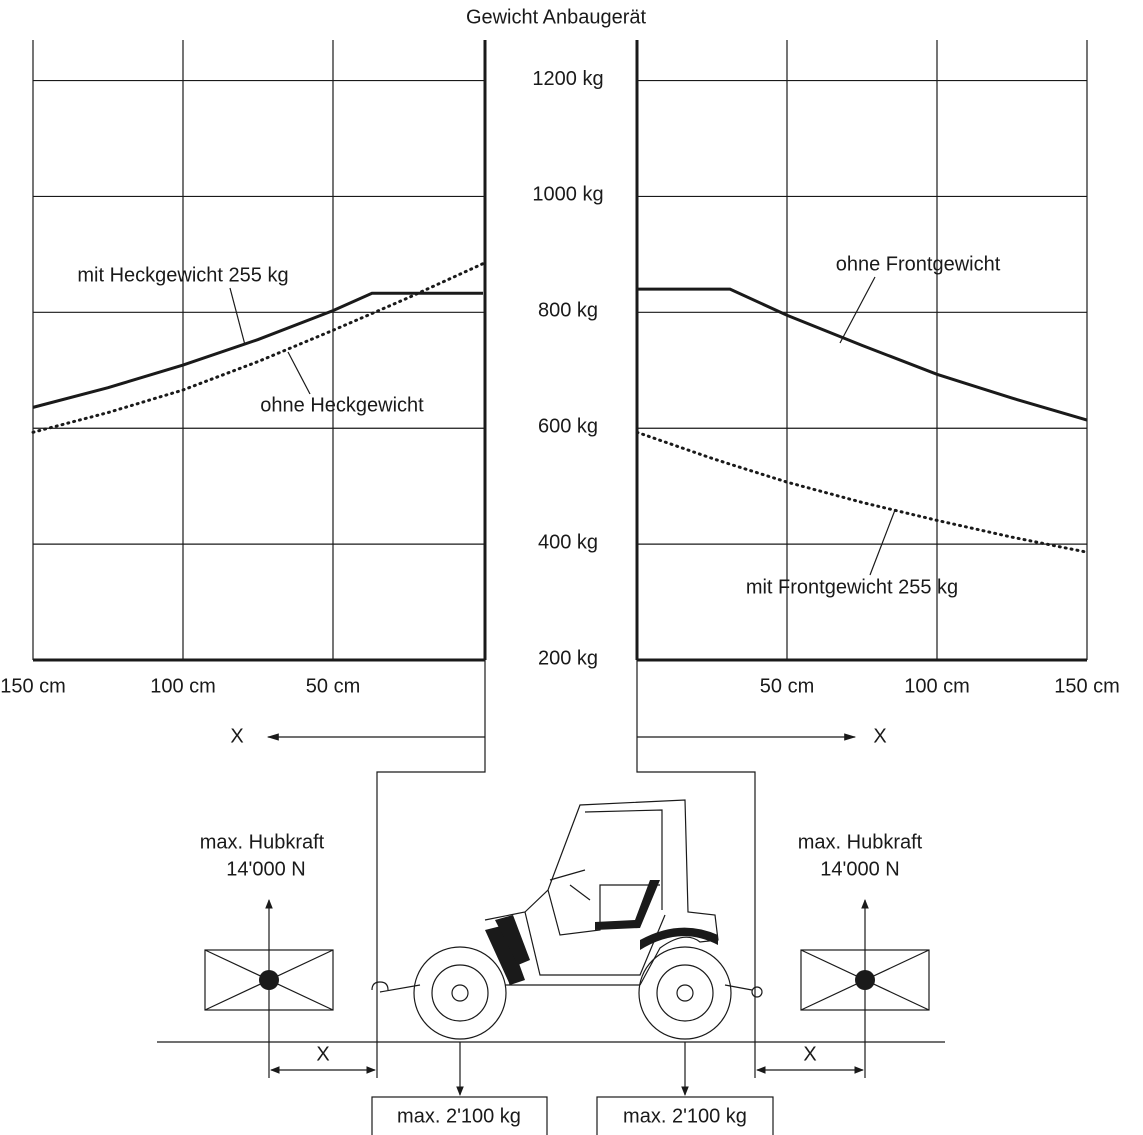 The width and height of the screenshot is (1143, 1135). Describe the element at coordinates (568, 427) in the screenshot. I see `y-tick-label: 600 kg` at that location.